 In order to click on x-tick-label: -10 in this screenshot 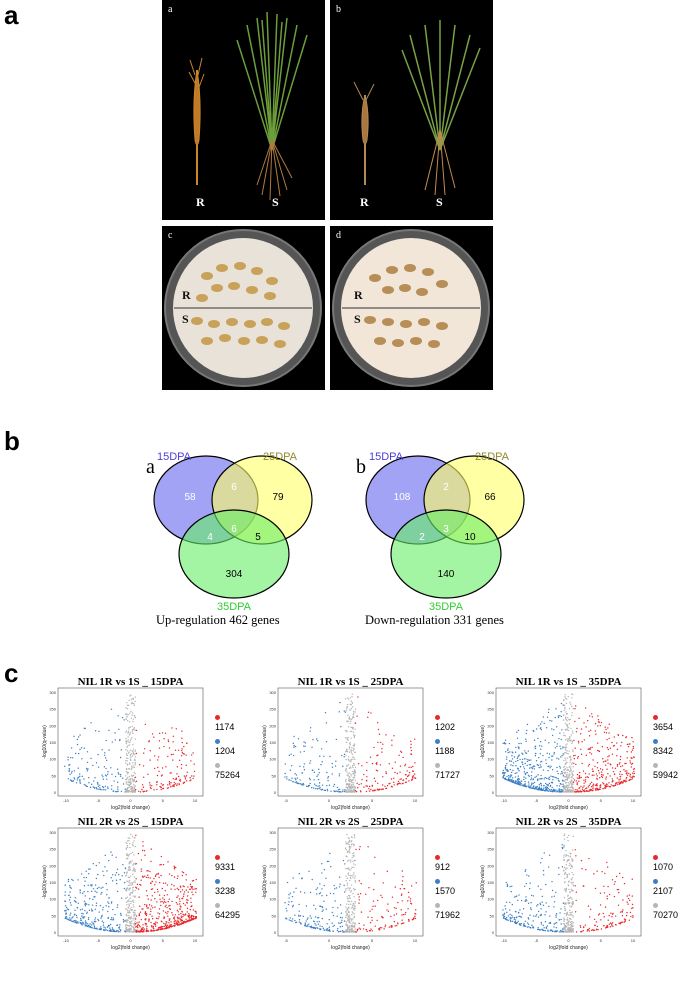, I will do `click(66, 940)`.